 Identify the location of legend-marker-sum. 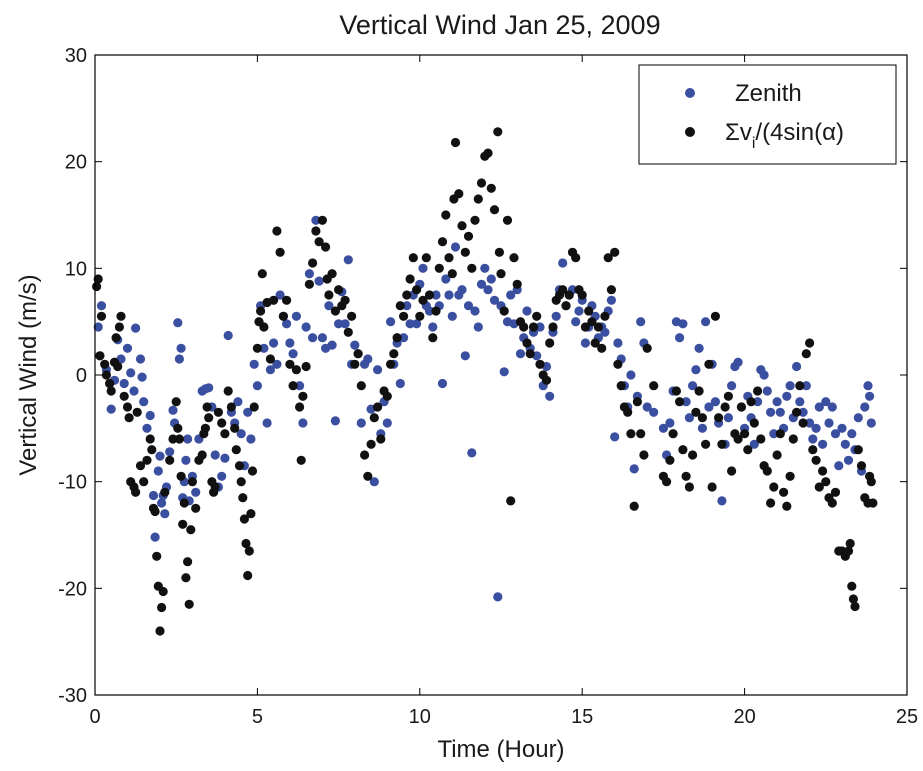
(690, 132).